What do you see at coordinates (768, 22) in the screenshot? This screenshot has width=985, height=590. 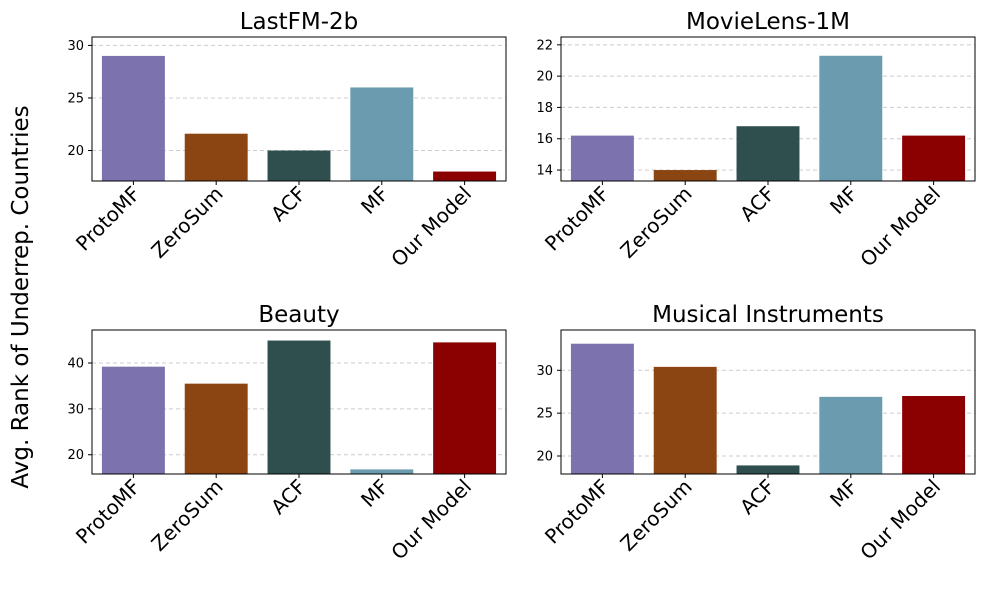 I see `chart-title: MovieLens-1M` at bounding box center [768, 22].